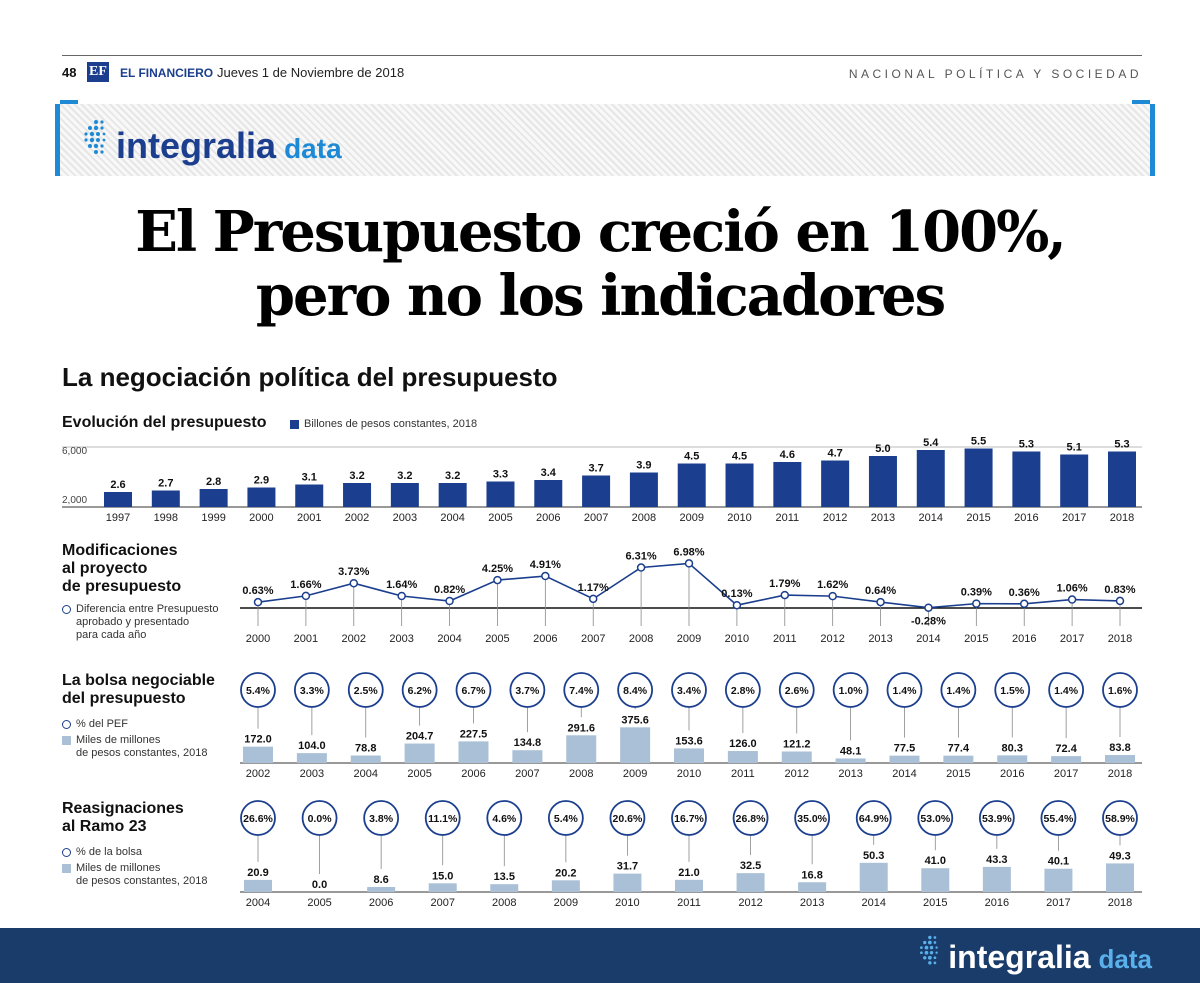 The image size is (1200, 983). Describe the element at coordinates (98, 72) in the screenshot. I see `el-financiero-logo: EF` at that location.